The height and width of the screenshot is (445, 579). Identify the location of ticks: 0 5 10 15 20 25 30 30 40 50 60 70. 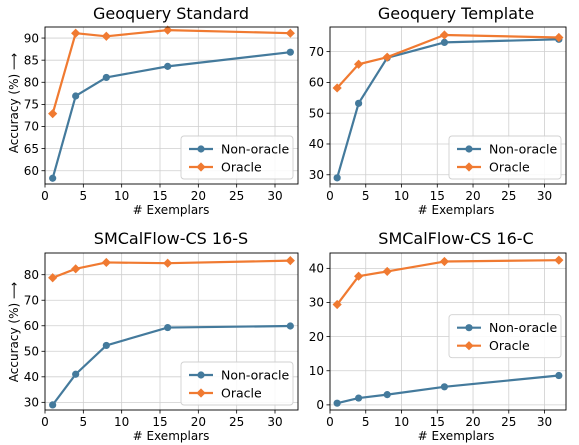
(430, 124).